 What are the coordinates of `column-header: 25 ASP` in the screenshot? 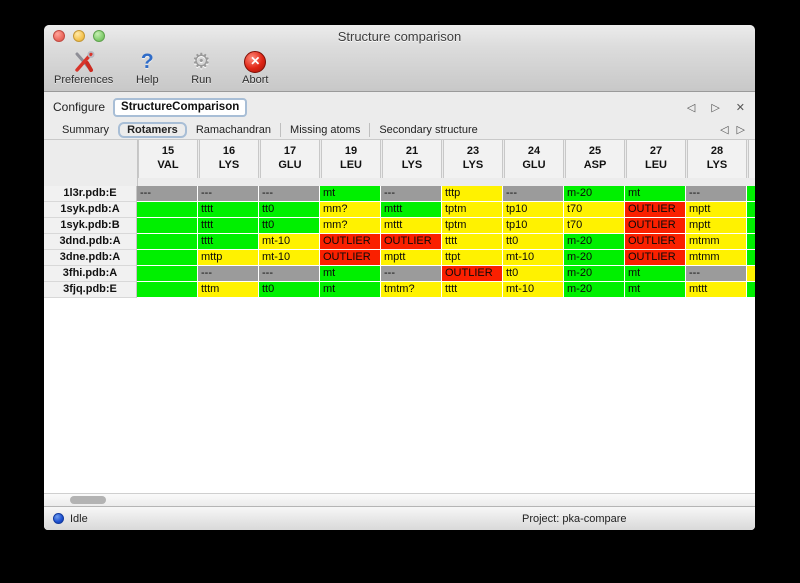 It's located at (595, 159).